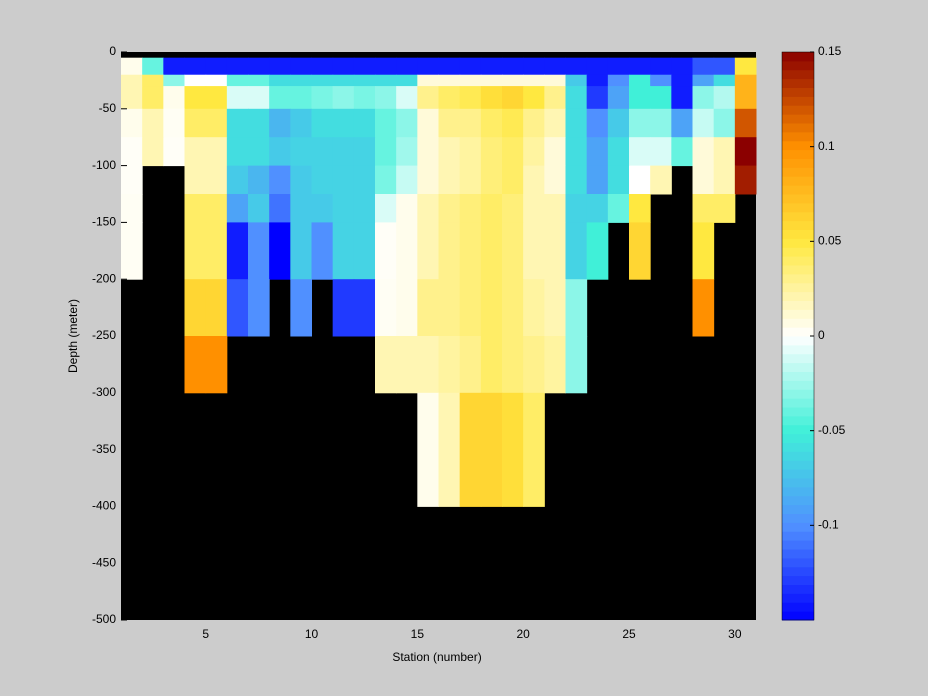 Image resolution: width=928 pixels, height=696 pixels. I want to click on colorbar-tick-label: 0.05, so click(830, 241).